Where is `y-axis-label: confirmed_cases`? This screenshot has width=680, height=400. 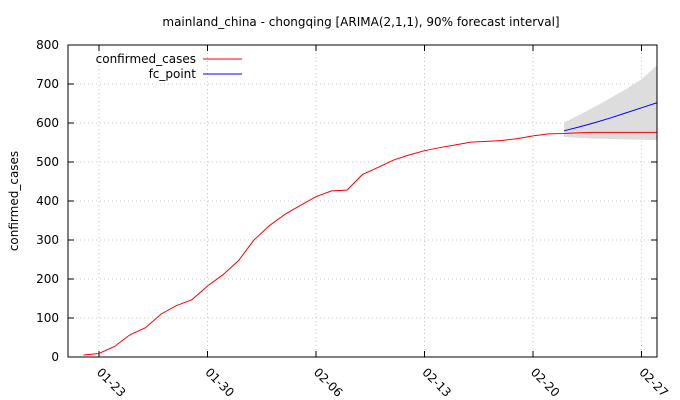 y-axis-label: confirmed_cases is located at coordinates (14, 201).